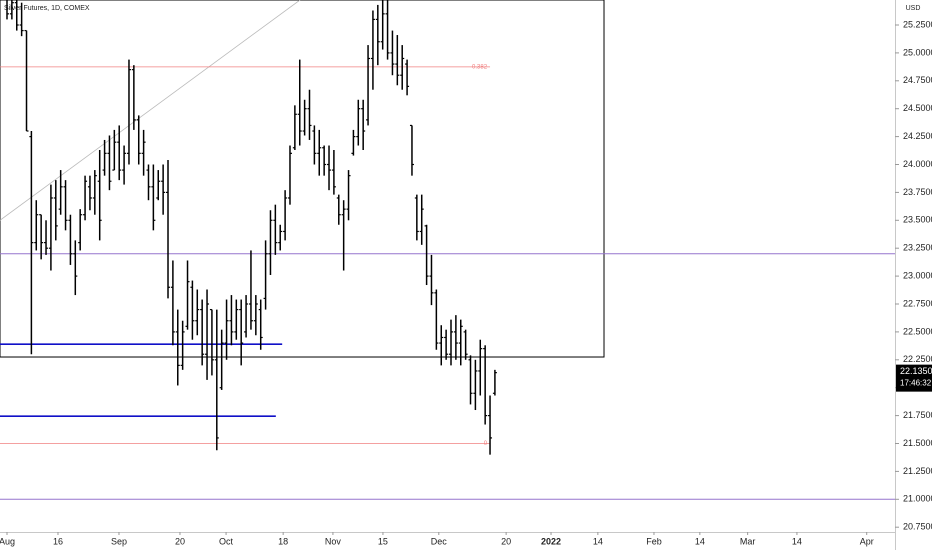 The width and height of the screenshot is (932, 550). What do you see at coordinates (486, 444) in the screenshot?
I see `fib-label: 0` at bounding box center [486, 444].